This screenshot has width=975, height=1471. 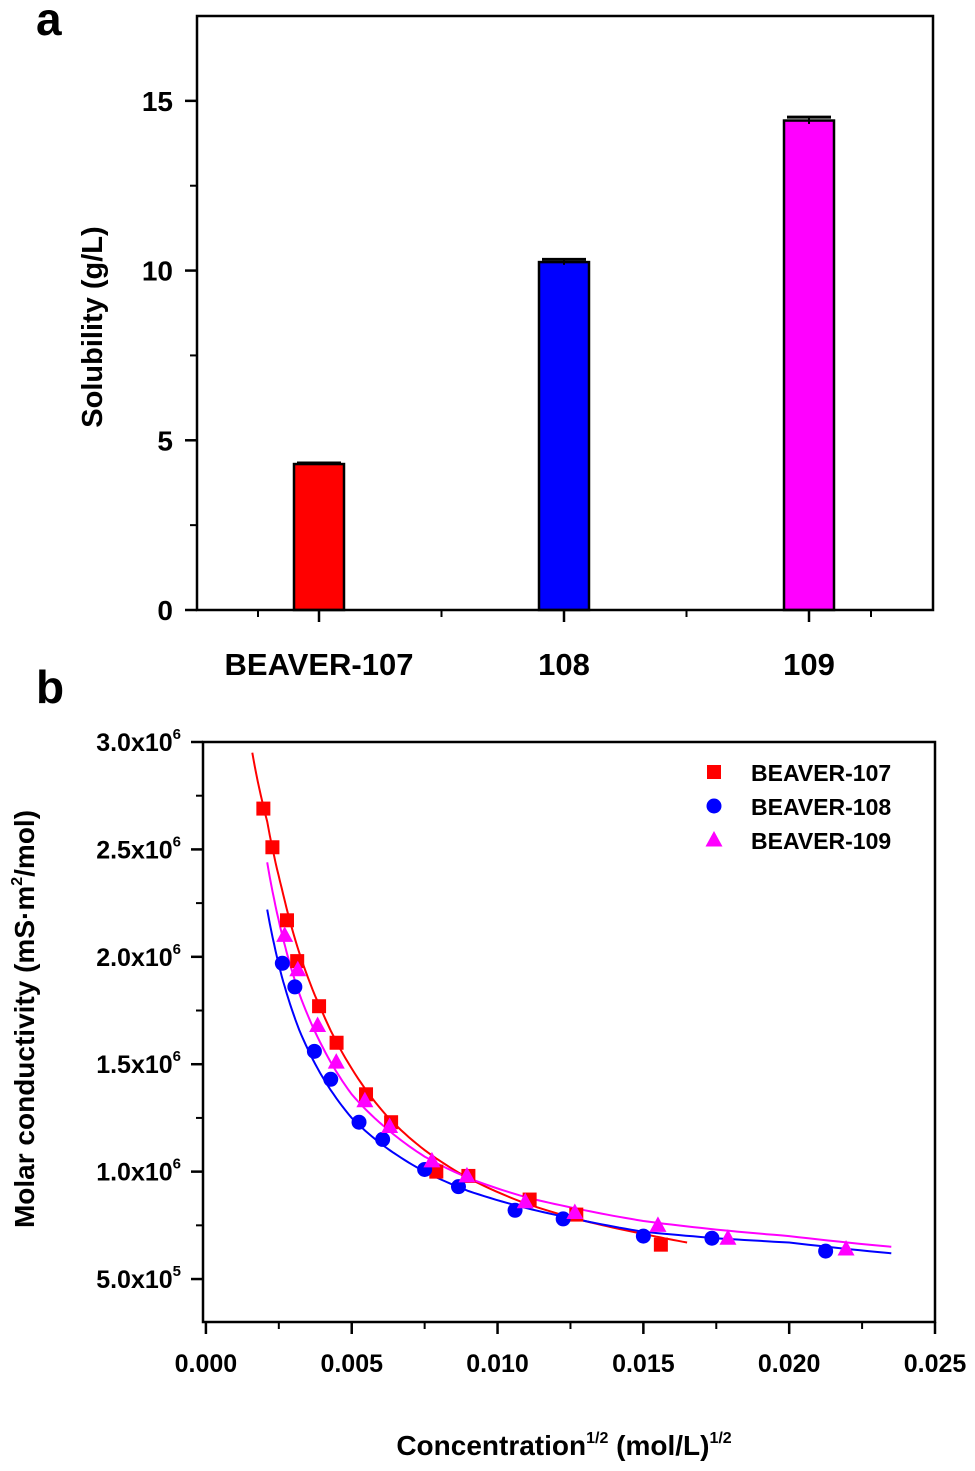 I want to click on x-axis-label: Concentration1/2 (mol/L)1/2, so click(x=563, y=1445).